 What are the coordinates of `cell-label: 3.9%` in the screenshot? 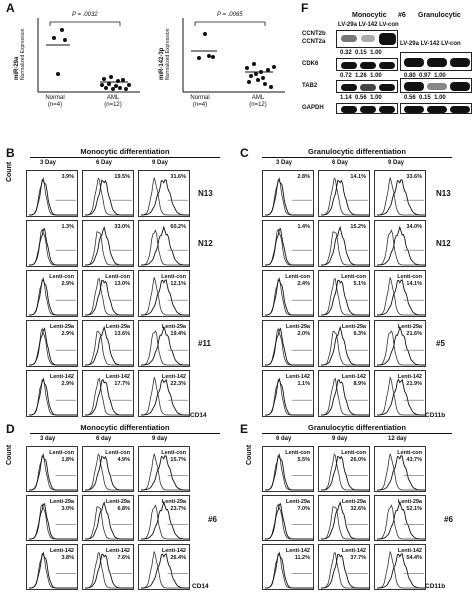 It's located at (67, 177).